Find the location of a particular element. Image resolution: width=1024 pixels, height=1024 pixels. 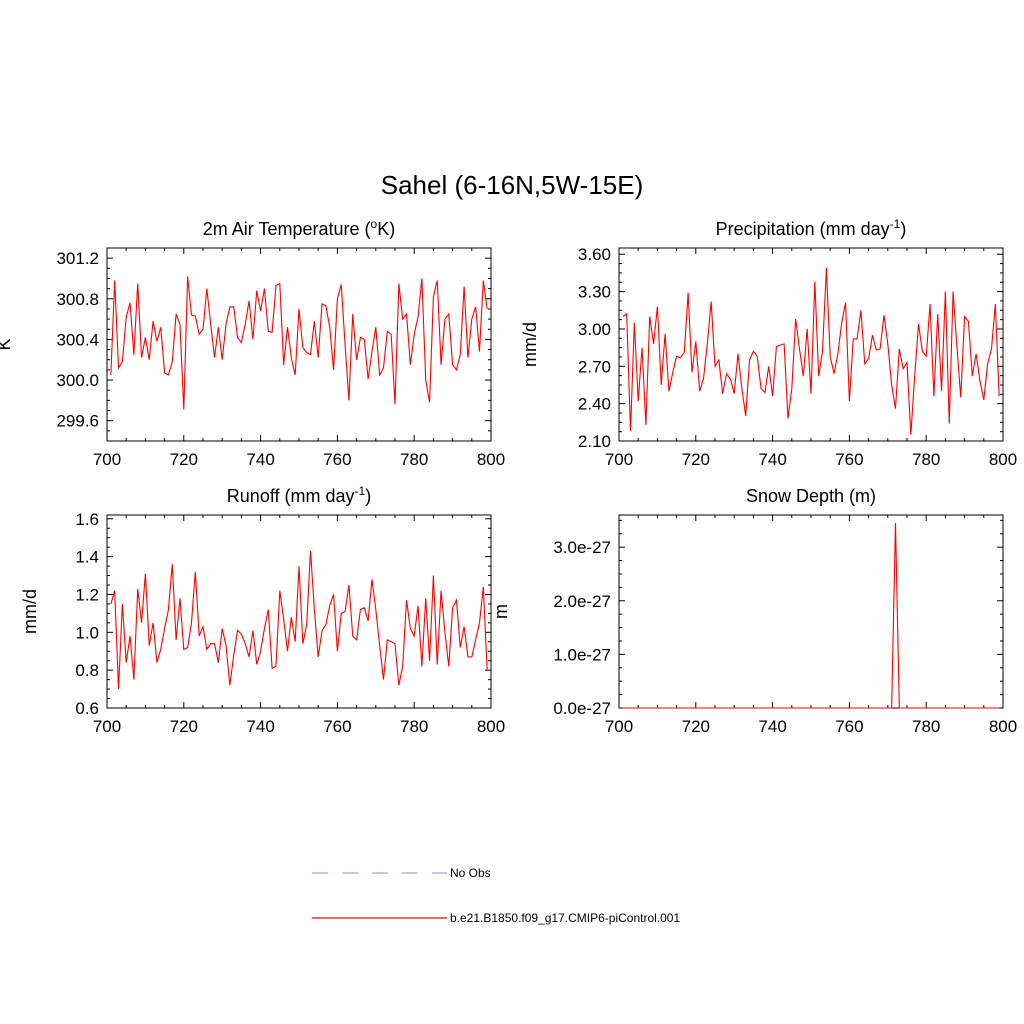

y-tick-label: 3.0e-27 is located at coordinates (582, 547).